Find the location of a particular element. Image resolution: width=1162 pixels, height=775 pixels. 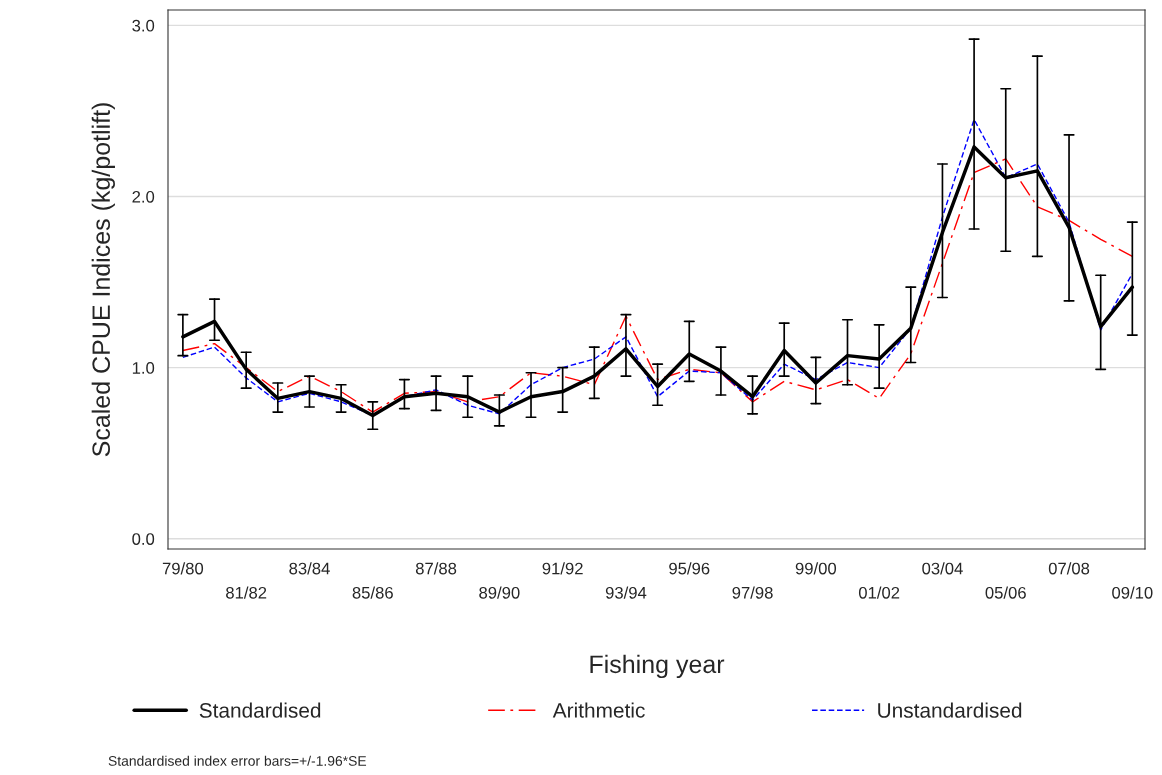

legend-label: Unstandardised is located at coordinates (950, 710).